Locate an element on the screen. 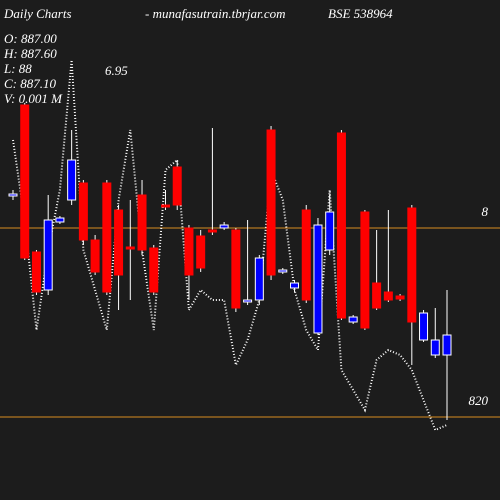 This screenshot has width=500, height=500. y-tick-label: 820 is located at coordinates (479, 400).